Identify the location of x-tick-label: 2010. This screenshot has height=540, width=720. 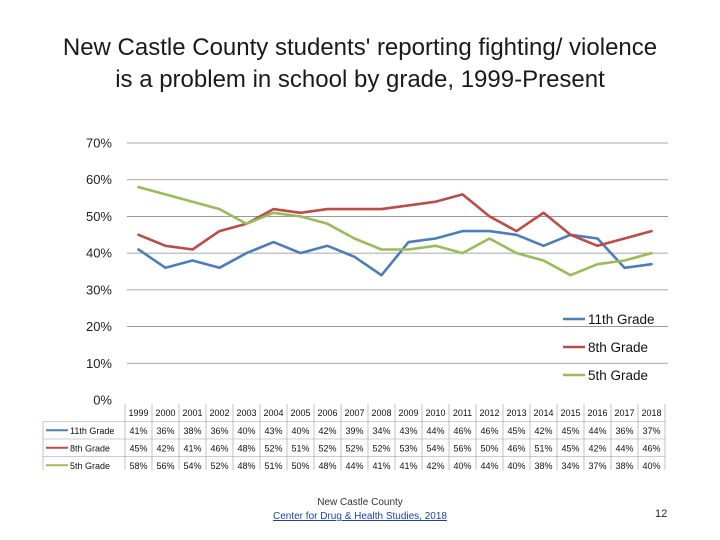
(435, 413).